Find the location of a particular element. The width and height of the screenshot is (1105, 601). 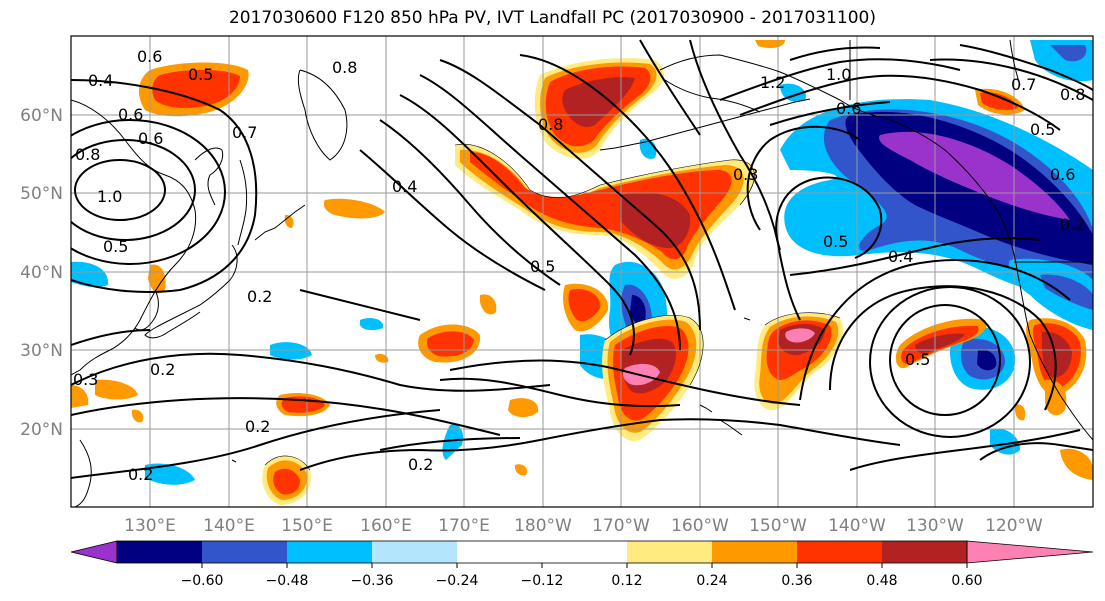

lat-label: 60°N is located at coordinates (41, 116).